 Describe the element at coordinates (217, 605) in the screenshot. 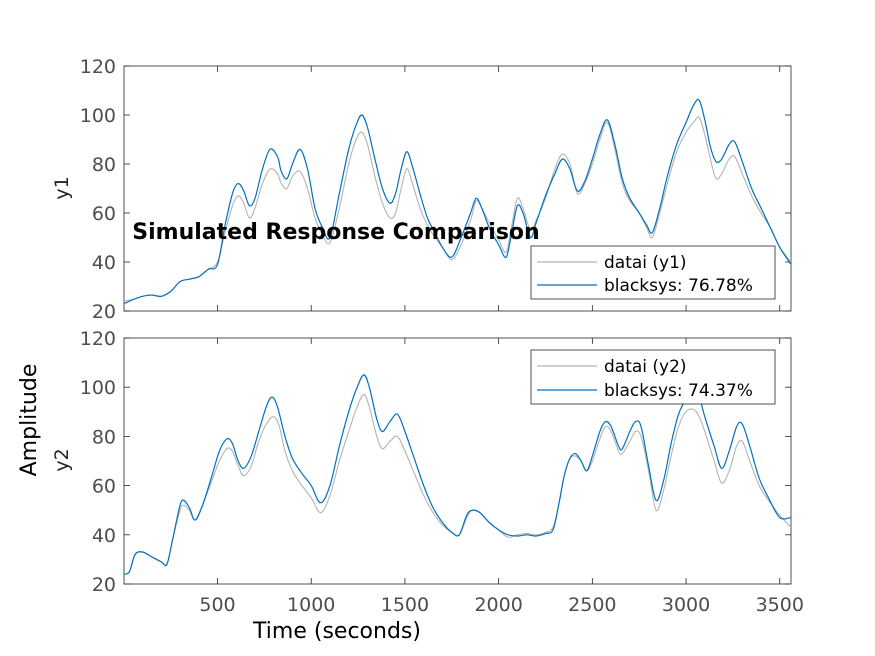

I see `x-tick-label: 500` at that location.